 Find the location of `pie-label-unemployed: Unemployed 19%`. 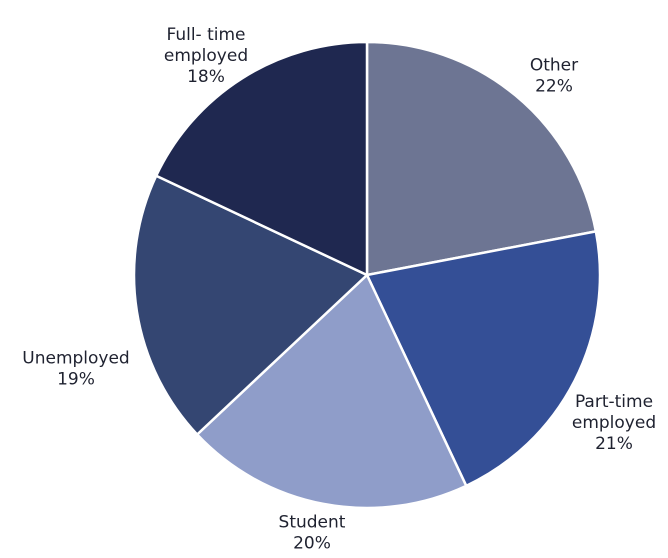

pie-label-unemployed: Unemployed 19% is located at coordinates (75, 369).